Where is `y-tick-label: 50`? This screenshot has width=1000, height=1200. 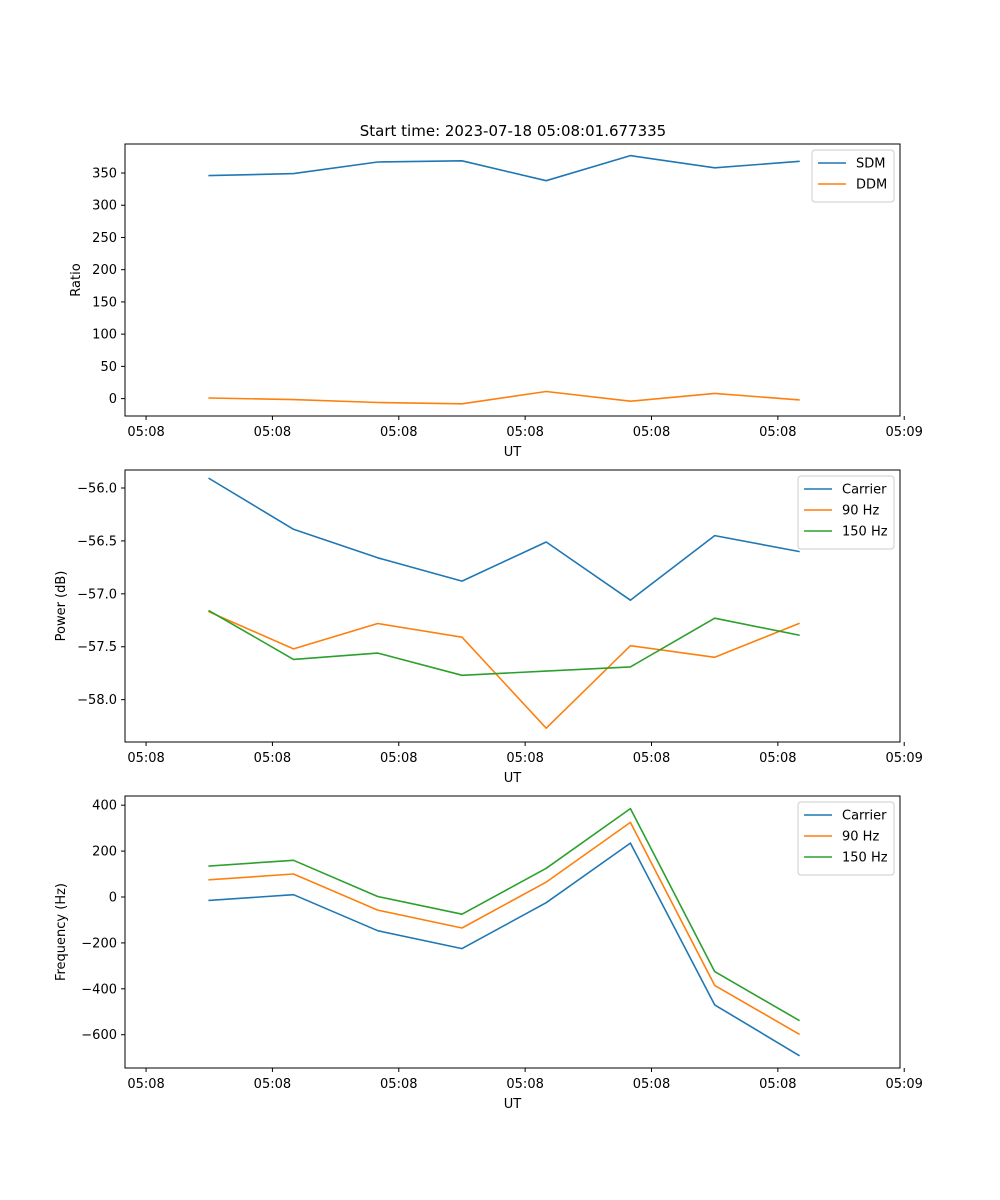
y-tick-label: 50 is located at coordinates (108, 367).